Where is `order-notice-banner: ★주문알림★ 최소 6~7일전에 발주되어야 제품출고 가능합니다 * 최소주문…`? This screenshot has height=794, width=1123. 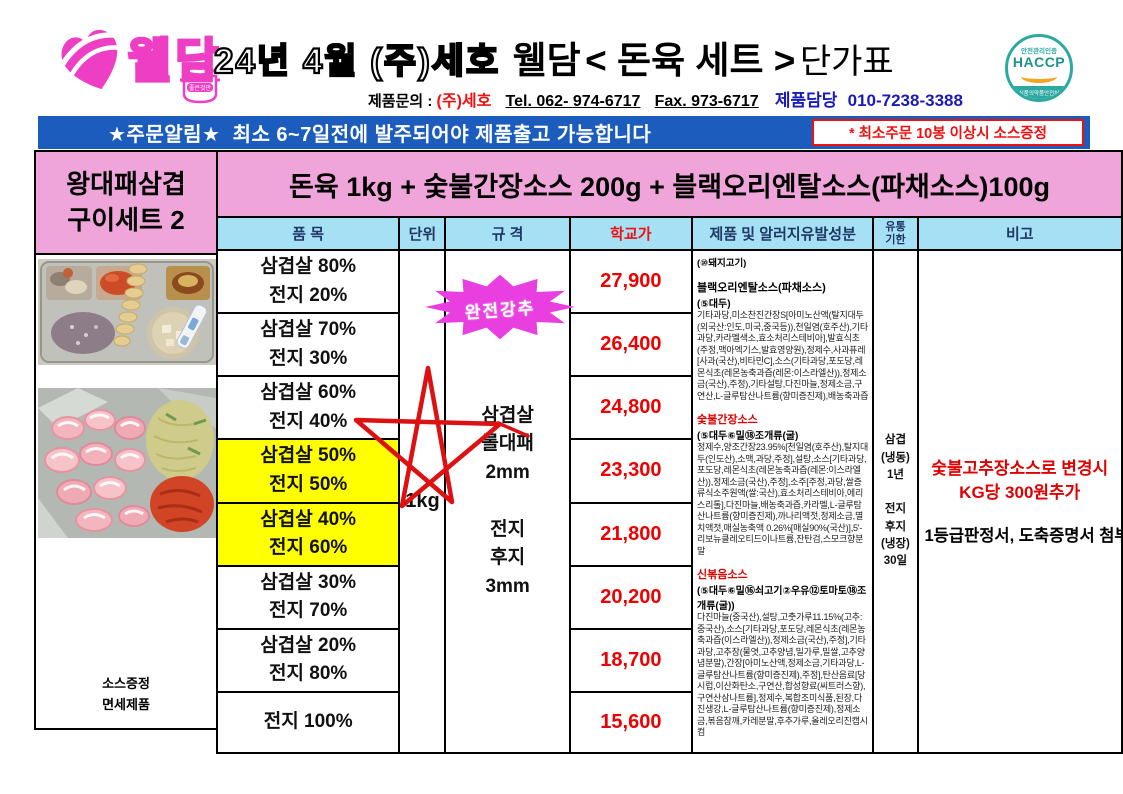 order-notice-banner: ★주문알림★ 최소 6~7일전에 발주되어야 제품출고 가능합니다 * 최소주문… is located at coordinates (564, 132).